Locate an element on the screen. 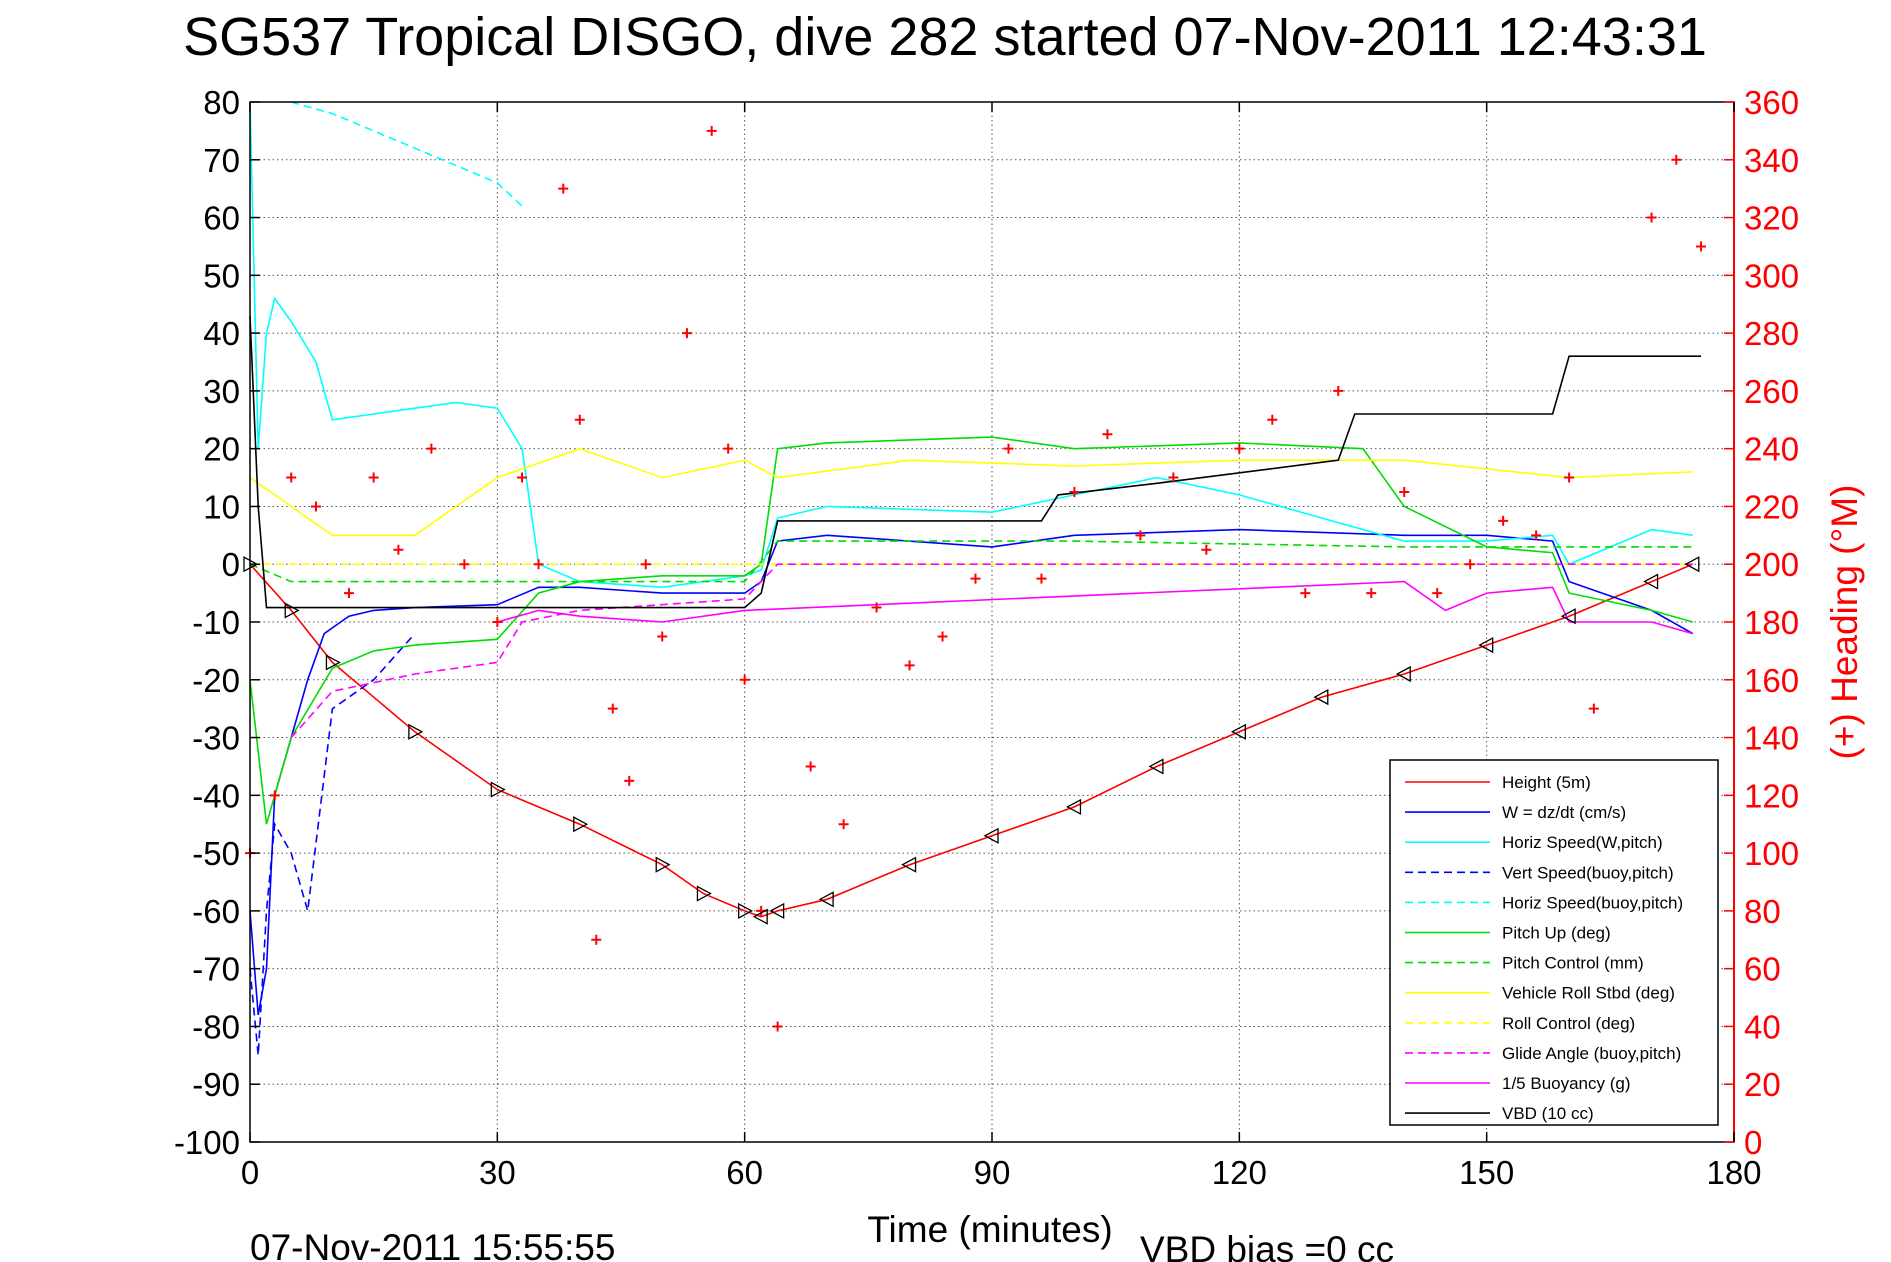 The height and width of the screenshot is (1262, 1891). series-vehicle-roll-stbd-deg is located at coordinates (971, 492).